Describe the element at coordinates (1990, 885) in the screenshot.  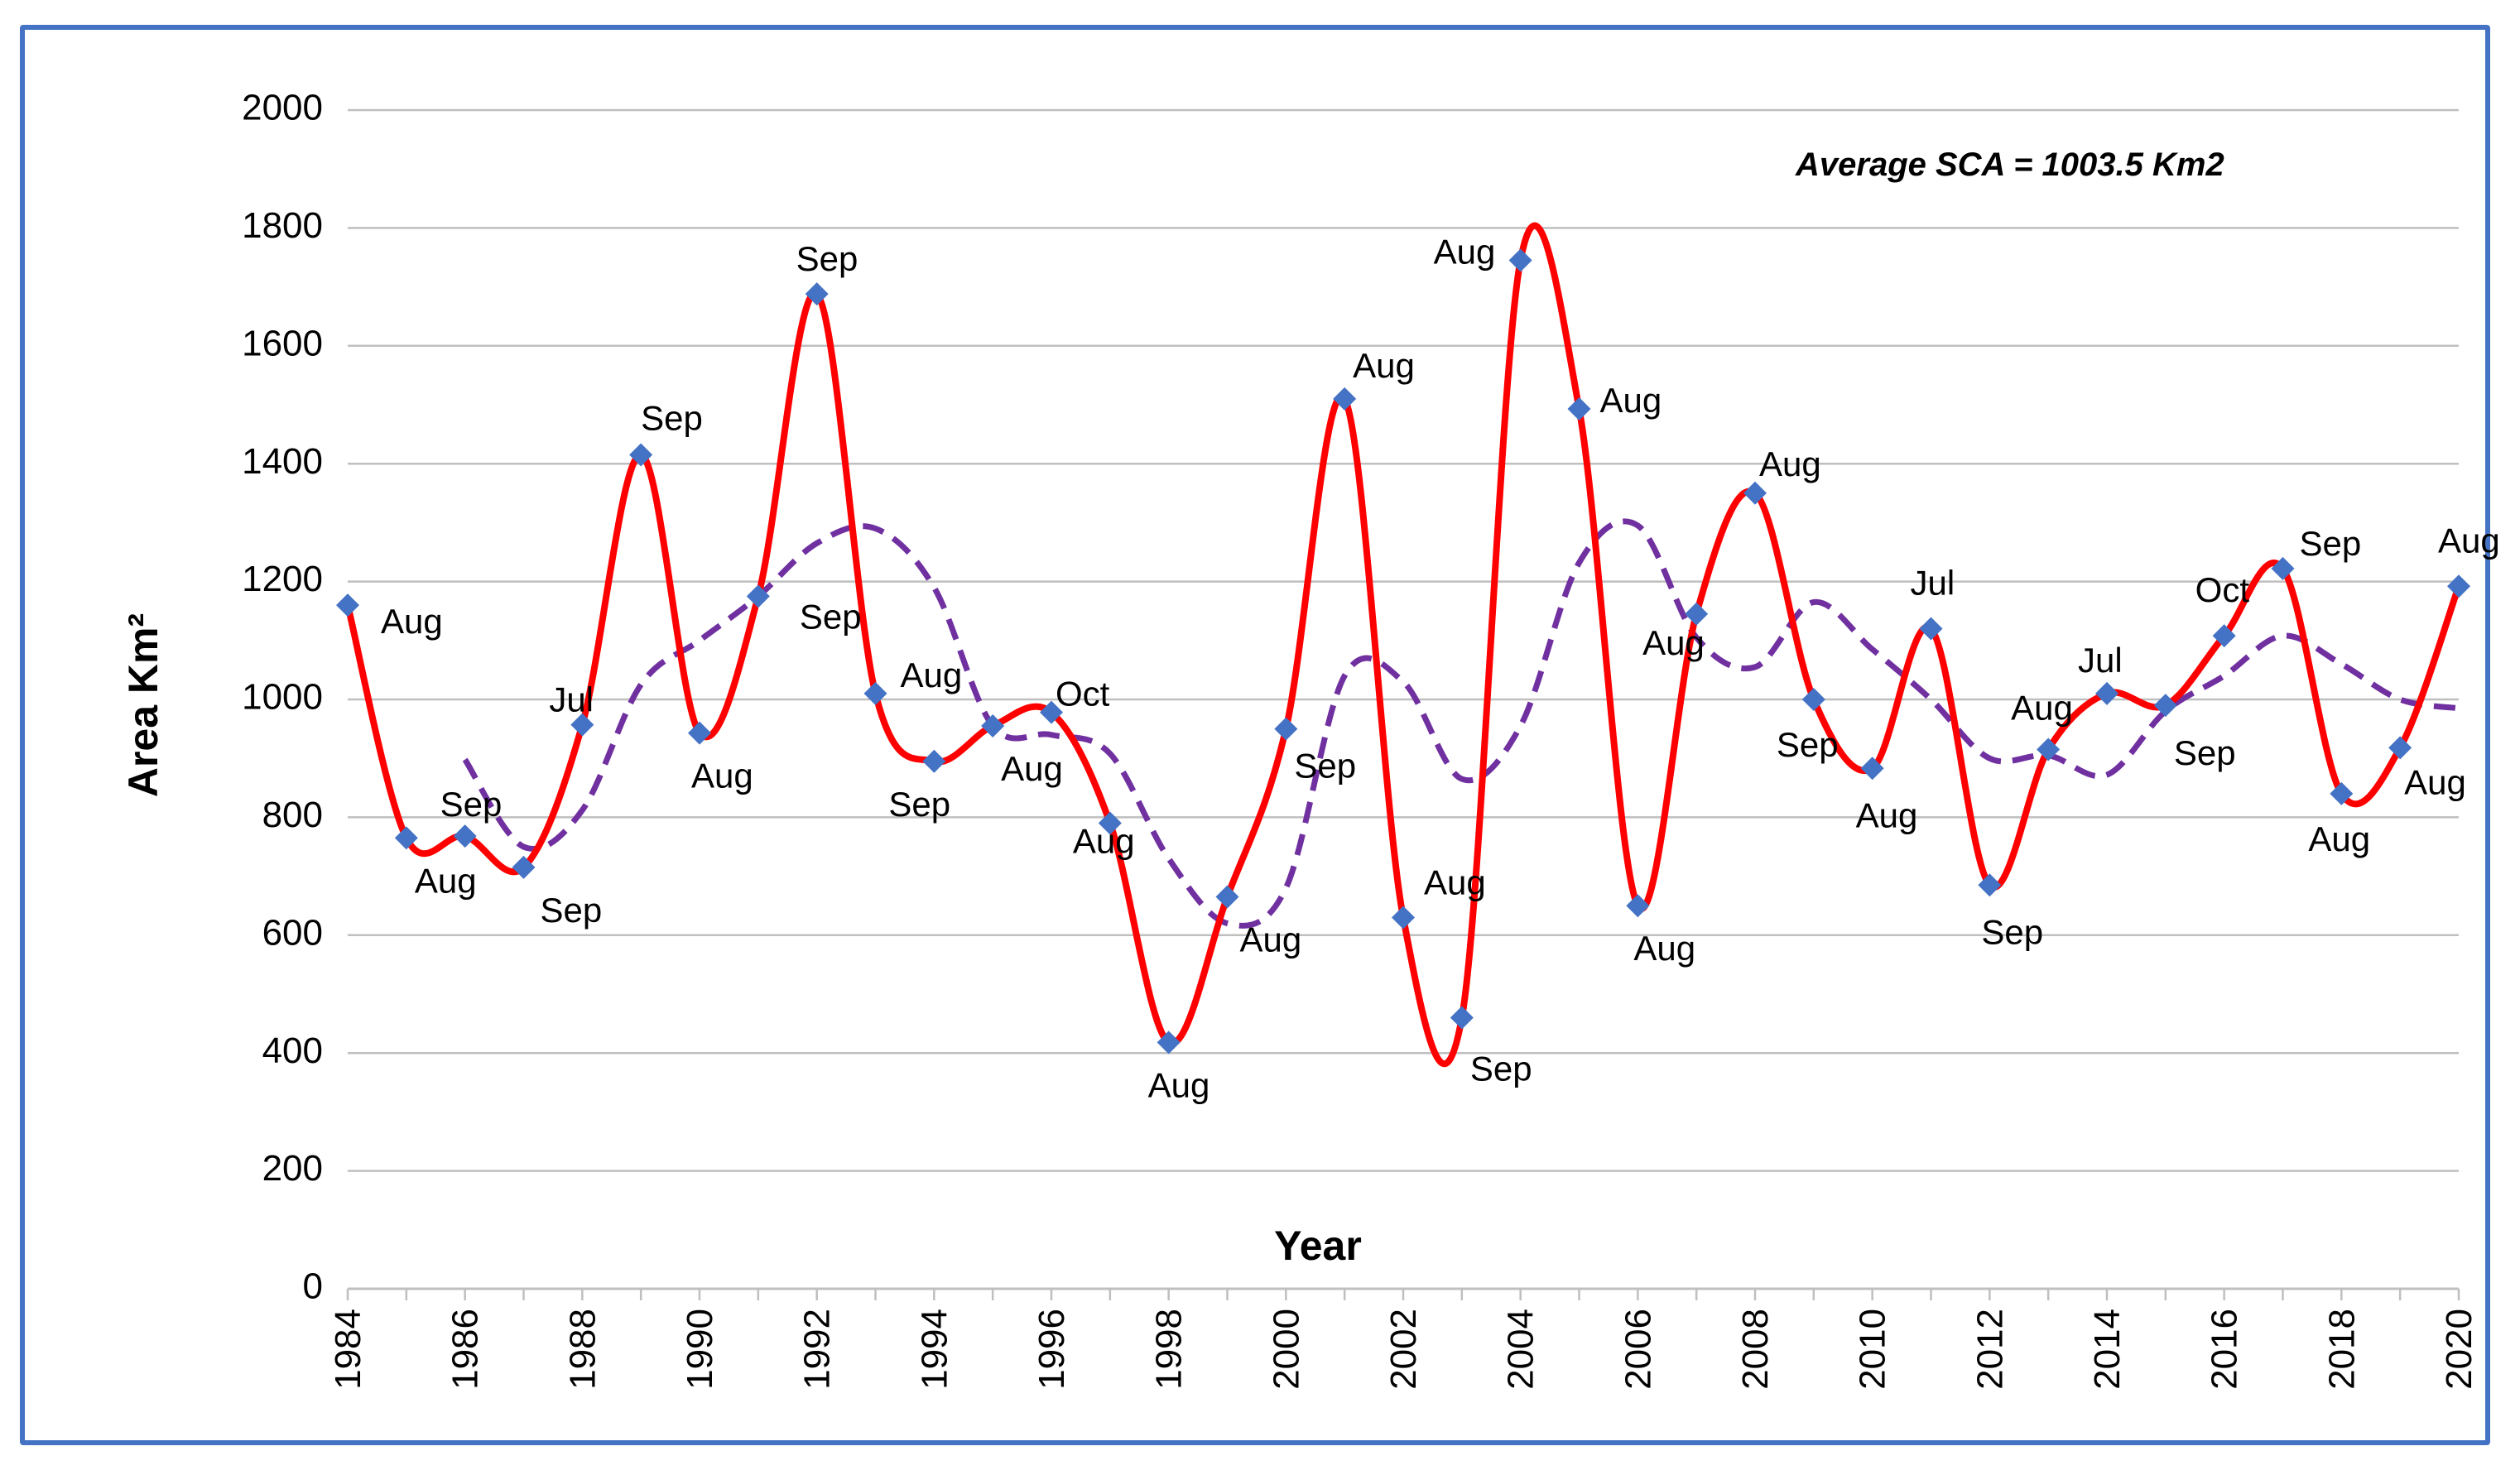
I see `data-point-2012` at that location.